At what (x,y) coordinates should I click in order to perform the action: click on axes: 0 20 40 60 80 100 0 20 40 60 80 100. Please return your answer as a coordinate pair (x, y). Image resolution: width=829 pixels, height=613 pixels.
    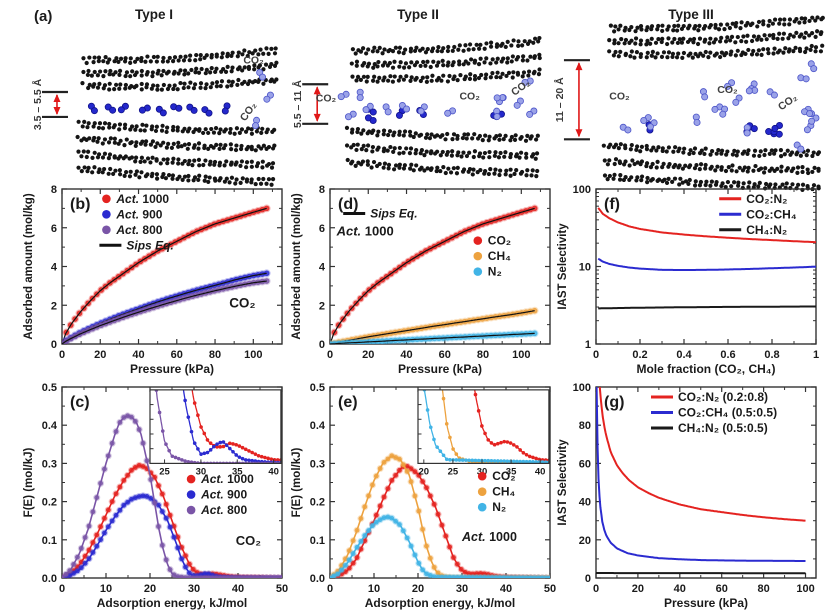
    Looking at the image, I should click on (694, 488).